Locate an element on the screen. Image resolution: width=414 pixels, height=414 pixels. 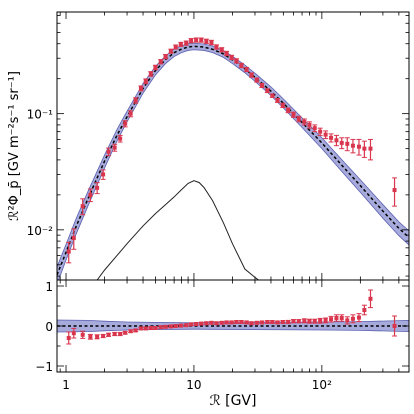
y-tick-label: 1 is located at coordinates (49, 287).